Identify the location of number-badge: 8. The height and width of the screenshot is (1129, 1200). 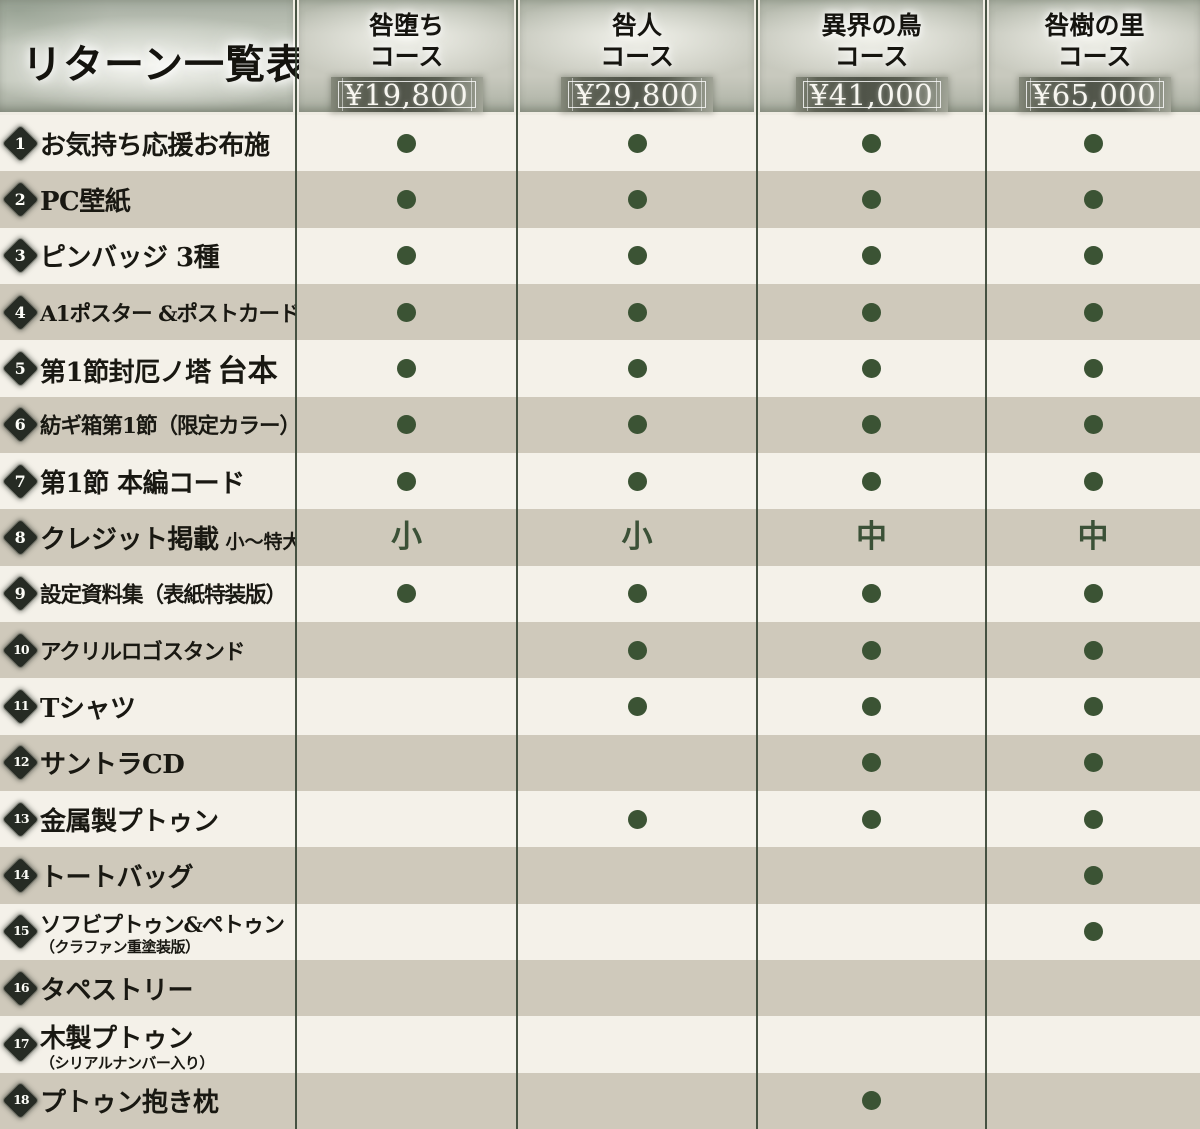
(20, 537).